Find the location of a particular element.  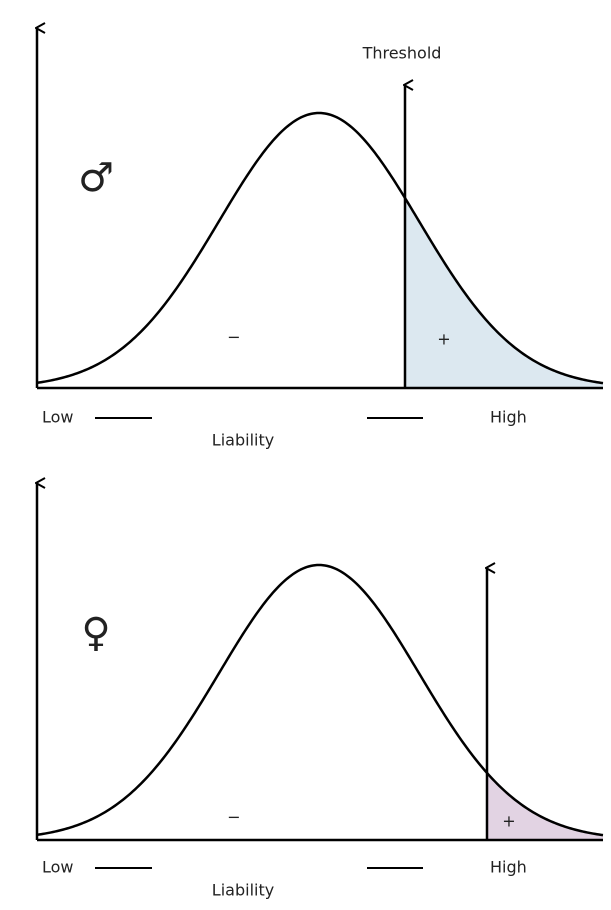

threshold-label: Threshold is located at coordinates (402, 53).